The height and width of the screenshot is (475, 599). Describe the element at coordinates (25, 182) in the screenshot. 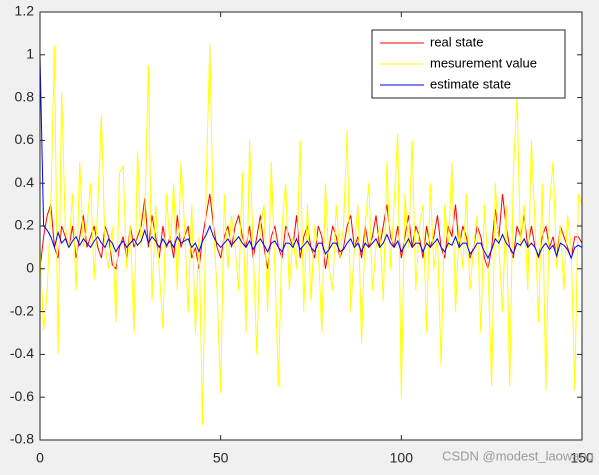

I see `y-tick-label: 0.4` at that location.